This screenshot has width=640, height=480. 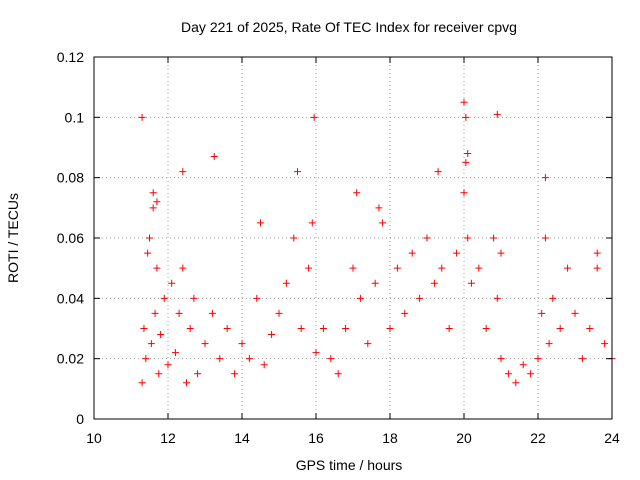 What do you see at coordinates (70, 359) in the screenshot?
I see `y-tick-label: 0.02` at bounding box center [70, 359].